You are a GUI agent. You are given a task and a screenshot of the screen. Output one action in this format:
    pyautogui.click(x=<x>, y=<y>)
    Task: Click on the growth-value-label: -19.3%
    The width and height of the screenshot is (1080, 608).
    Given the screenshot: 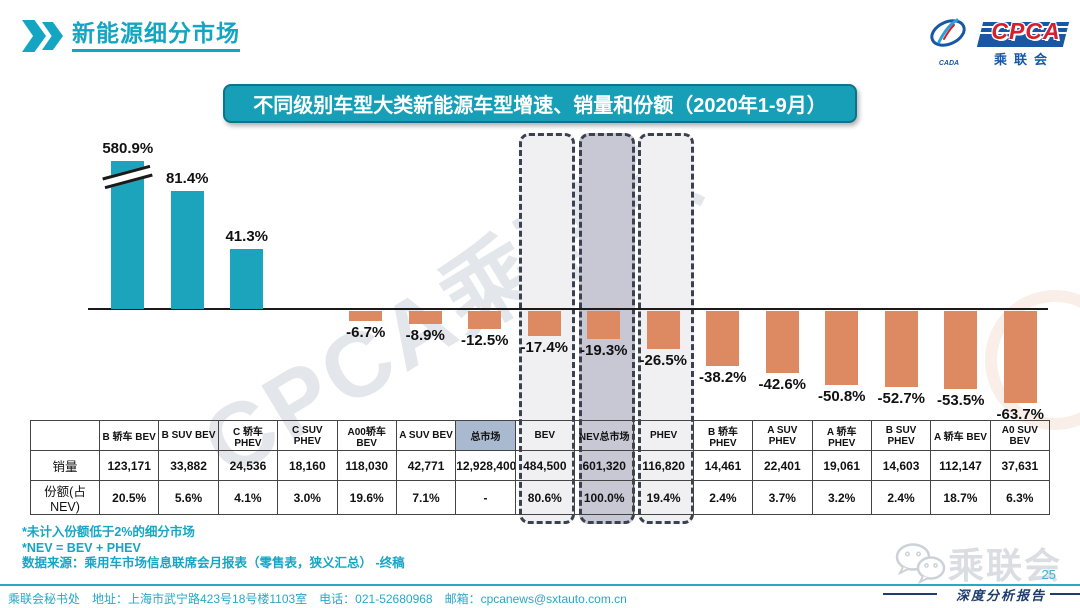 What is the action you would take?
    pyautogui.click(x=603, y=350)
    